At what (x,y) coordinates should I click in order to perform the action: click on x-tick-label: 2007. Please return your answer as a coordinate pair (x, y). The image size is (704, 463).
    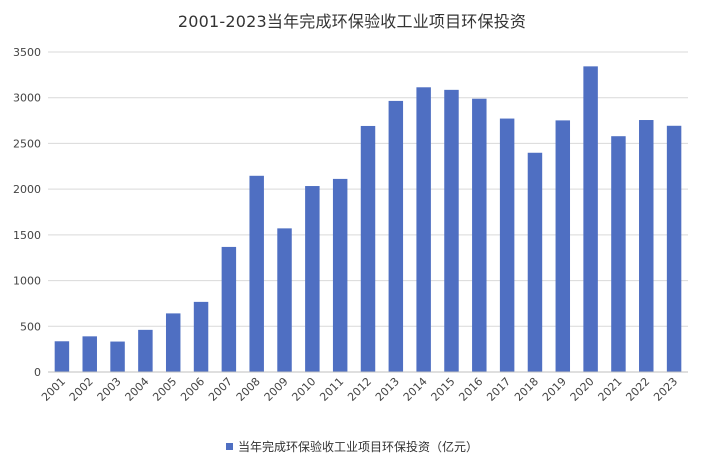
    Looking at the image, I should click on (220, 389).